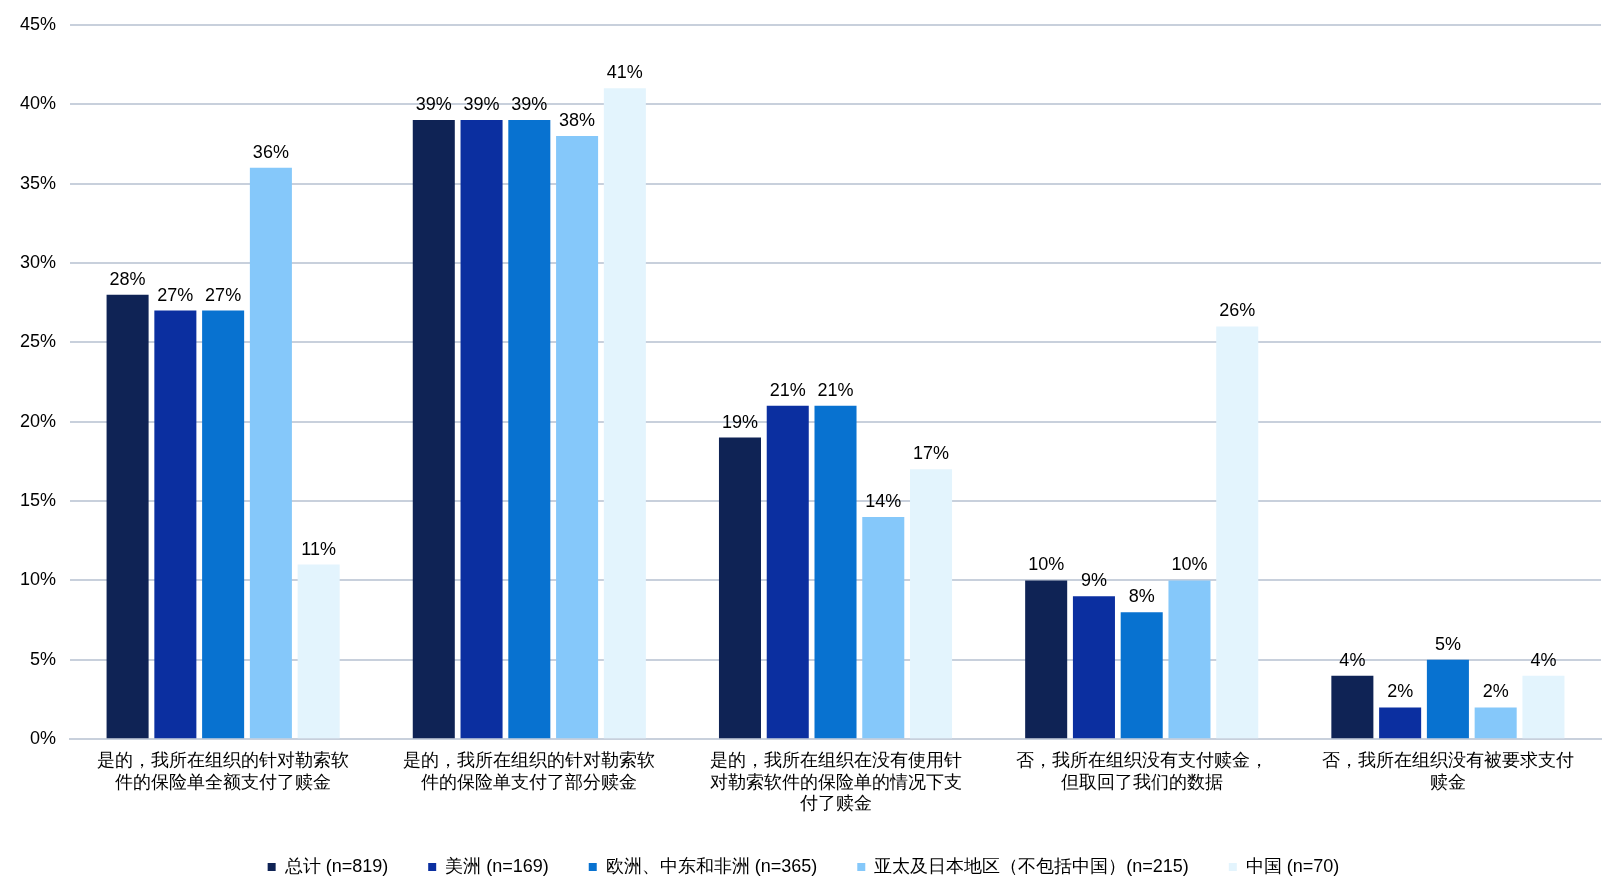 The width and height of the screenshot is (1611, 896). What do you see at coordinates (127, 278) in the screenshot?
I see `data-label: 28%` at bounding box center [127, 278].